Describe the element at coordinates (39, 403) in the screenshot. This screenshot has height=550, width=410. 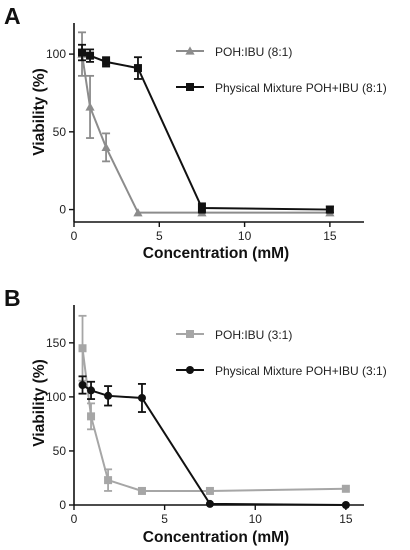
I see `panel-b-y-axis-title: Viability (%)` at that location.